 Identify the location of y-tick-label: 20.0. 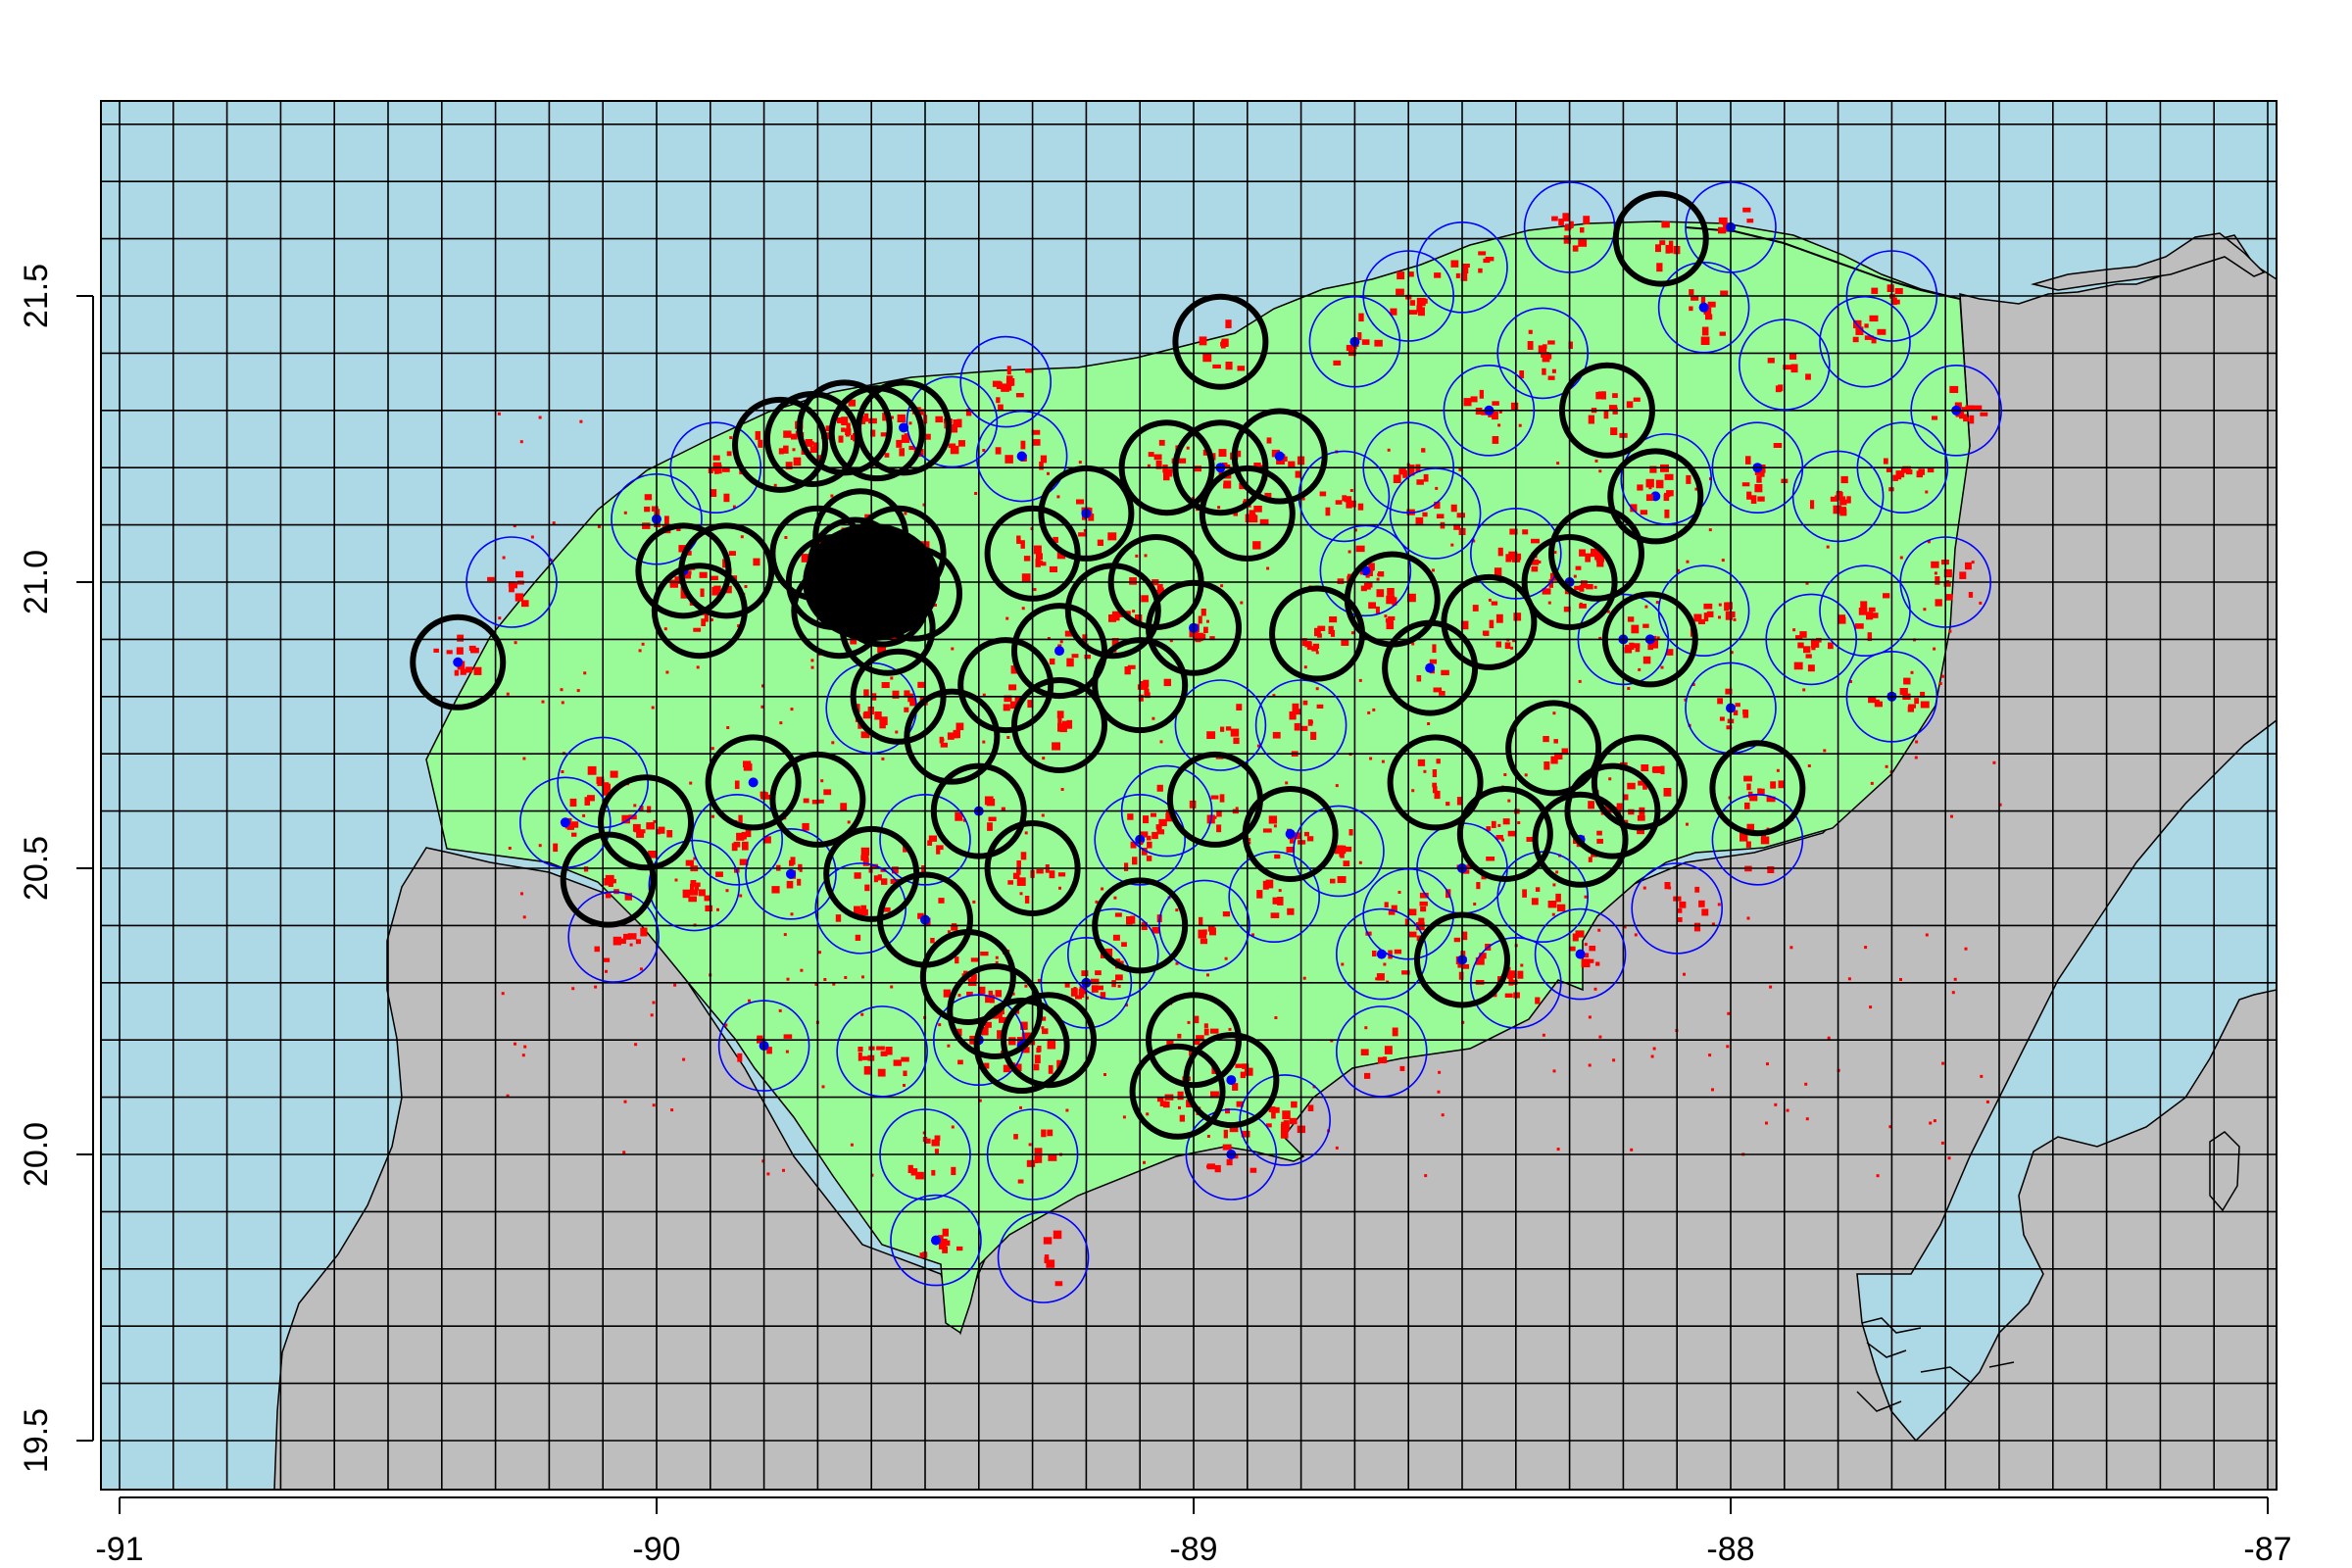
(36, 1154).